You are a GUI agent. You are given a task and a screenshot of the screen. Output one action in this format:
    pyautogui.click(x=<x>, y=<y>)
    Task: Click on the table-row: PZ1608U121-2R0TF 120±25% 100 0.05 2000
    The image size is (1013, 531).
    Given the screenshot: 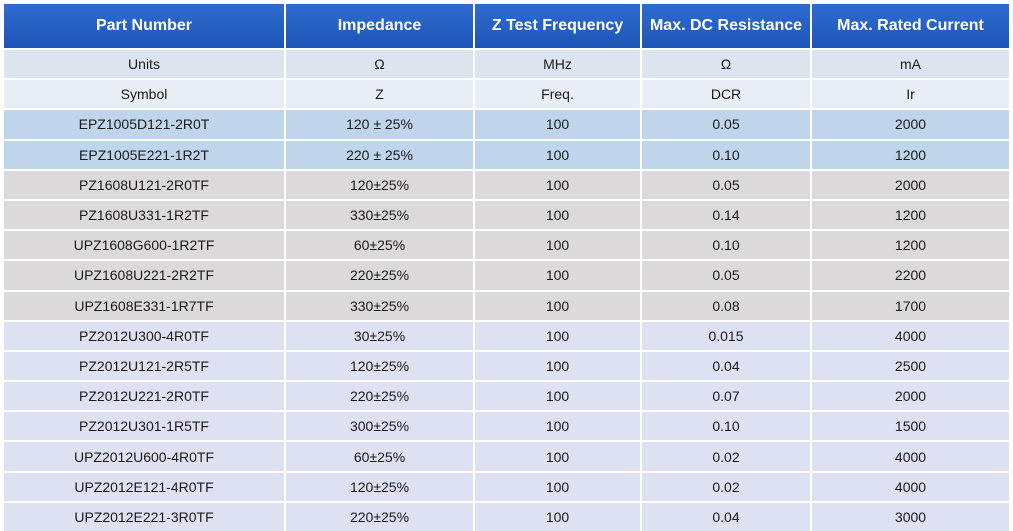 What is the action you would take?
    pyautogui.click(x=506, y=184)
    